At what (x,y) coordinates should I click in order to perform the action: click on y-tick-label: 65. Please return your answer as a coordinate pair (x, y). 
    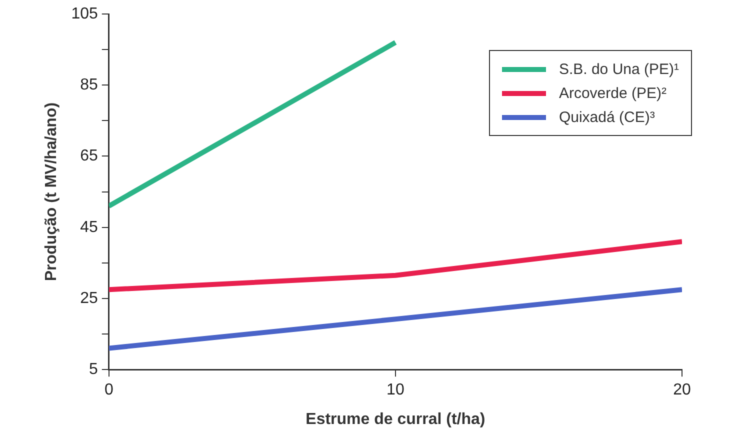
    Looking at the image, I should click on (89, 156).